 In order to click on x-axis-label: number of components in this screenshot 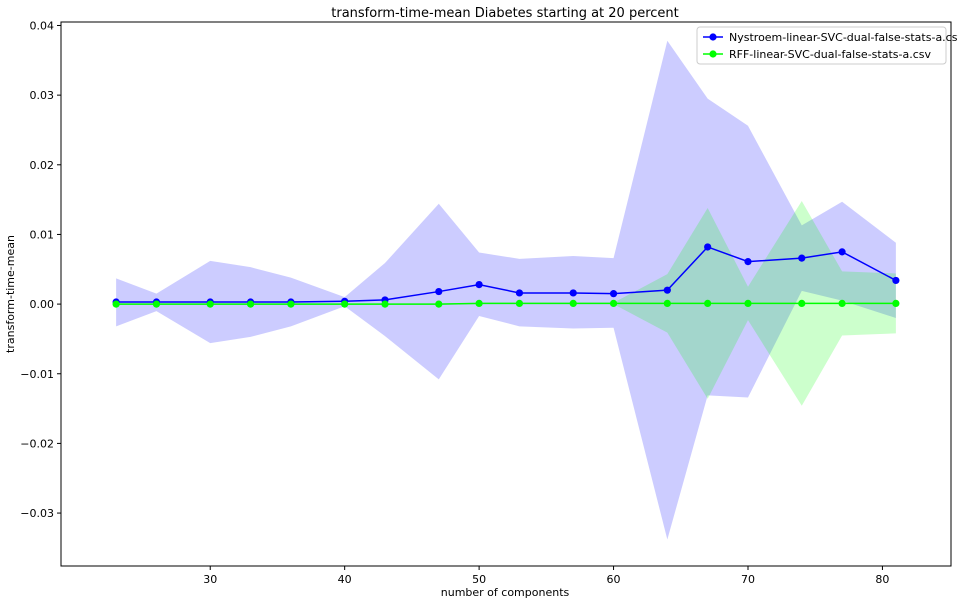, I will do `click(505, 592)`.